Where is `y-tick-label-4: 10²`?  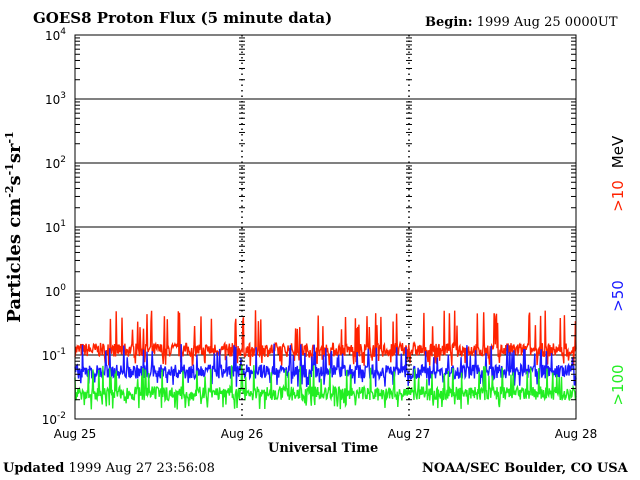 y-tick-label-4: 10² is located at coordinates (55, 163).